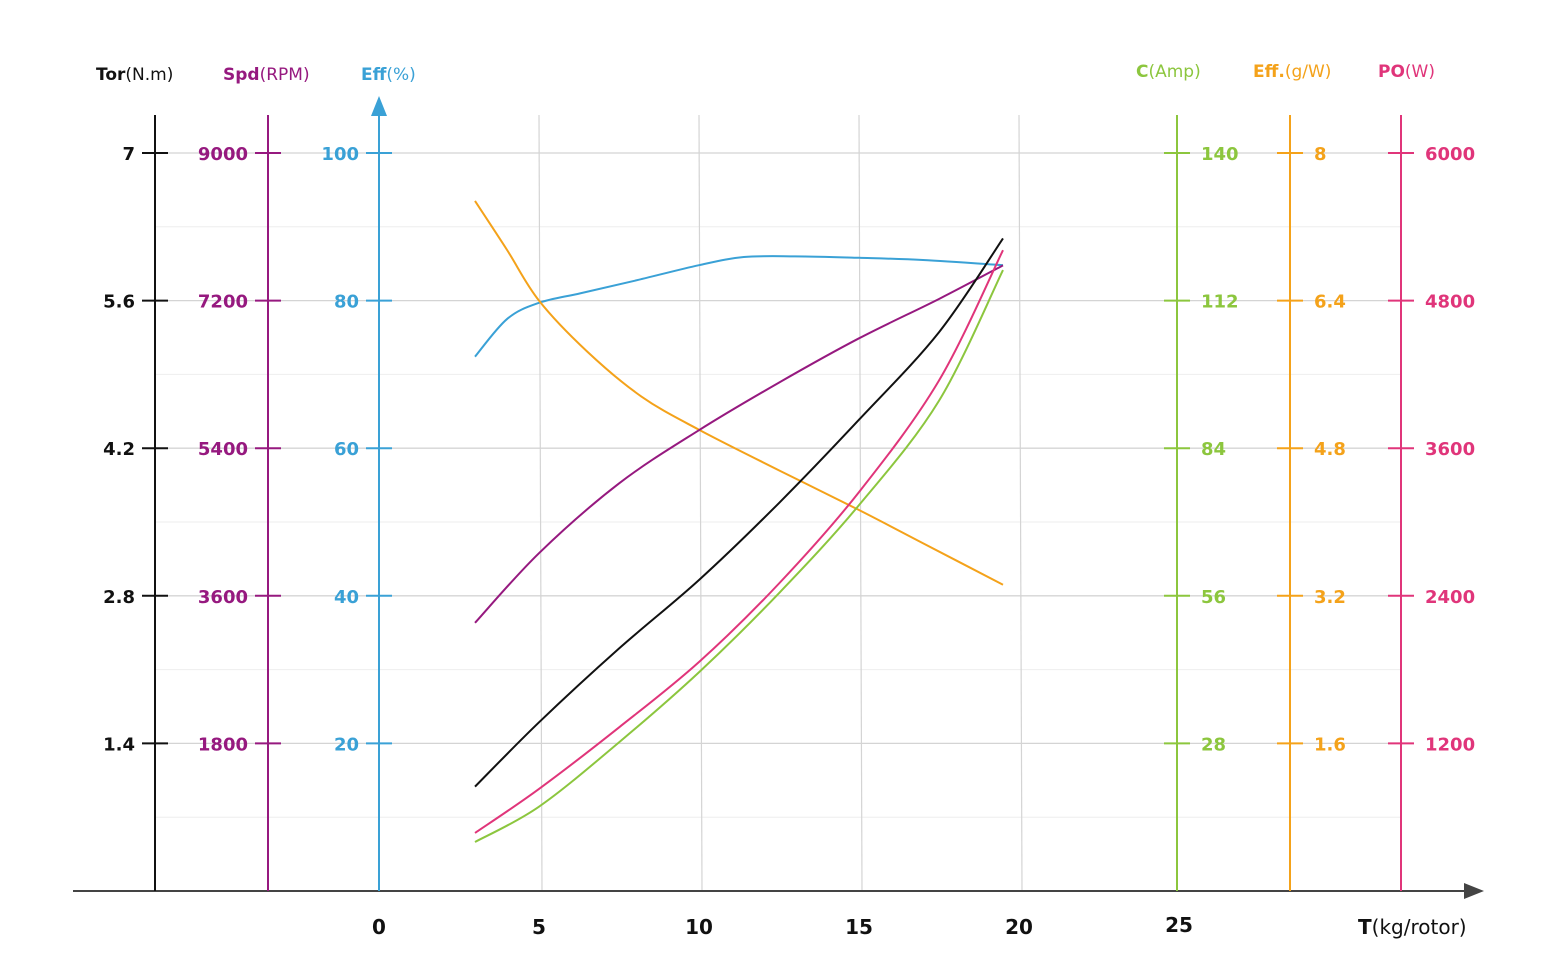 The width and height of the screenshot is (1563, 974). What do you see at coordinates (1019, 927) in the screenshot?
I see `x-tick-label: 20` at bounding box center [1019, 927].